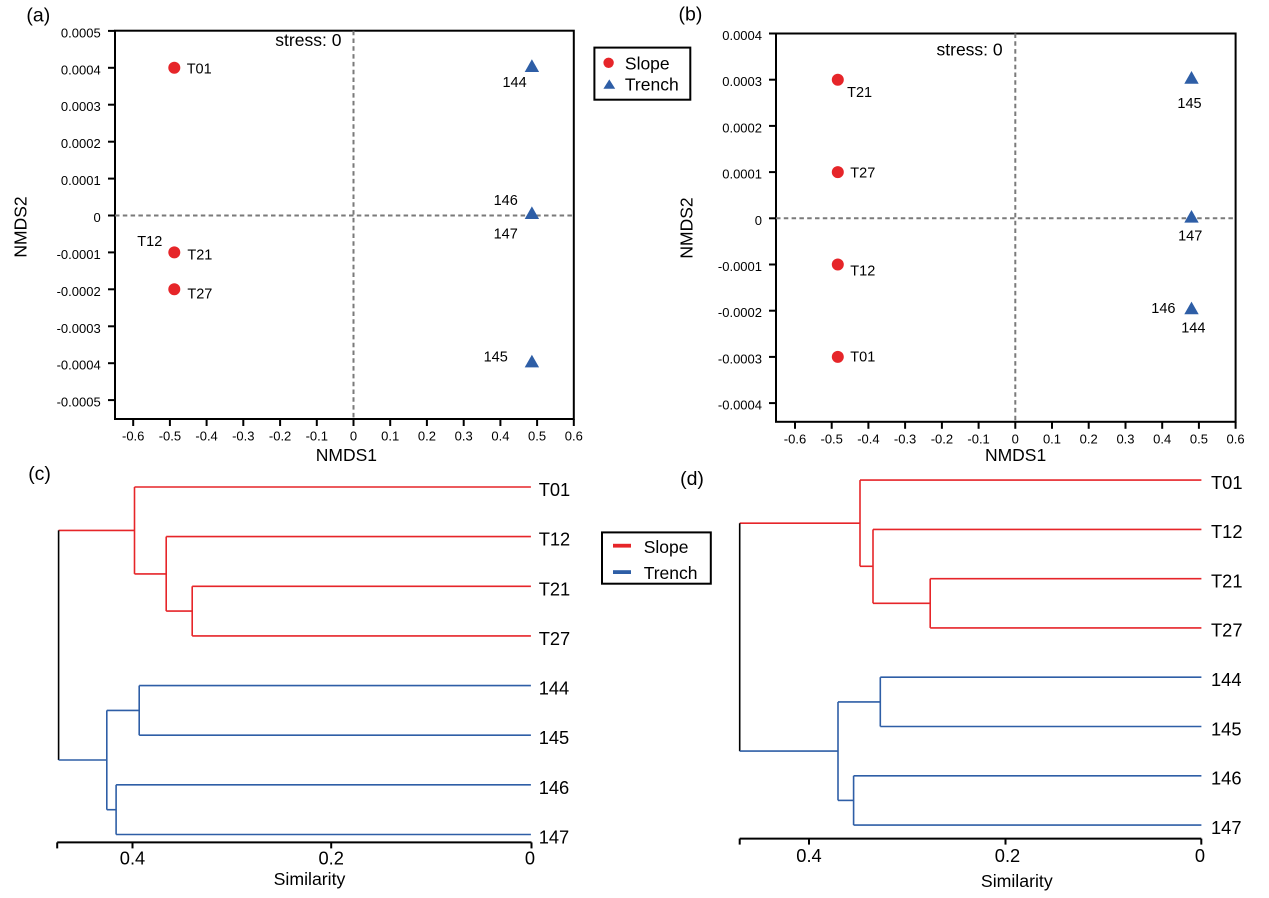  What do you see at coordinates (79, 402) in the screenshot?
I see `svg-text: -0.0005` at bounding box center [79, 402].